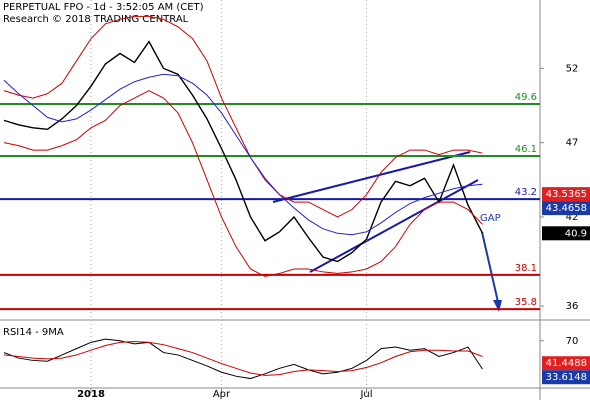 This screenshot has height=400, width=590. Describe the element at coordinates (490, 218) in the screenshot. I see `annotation: GAP` at that location.